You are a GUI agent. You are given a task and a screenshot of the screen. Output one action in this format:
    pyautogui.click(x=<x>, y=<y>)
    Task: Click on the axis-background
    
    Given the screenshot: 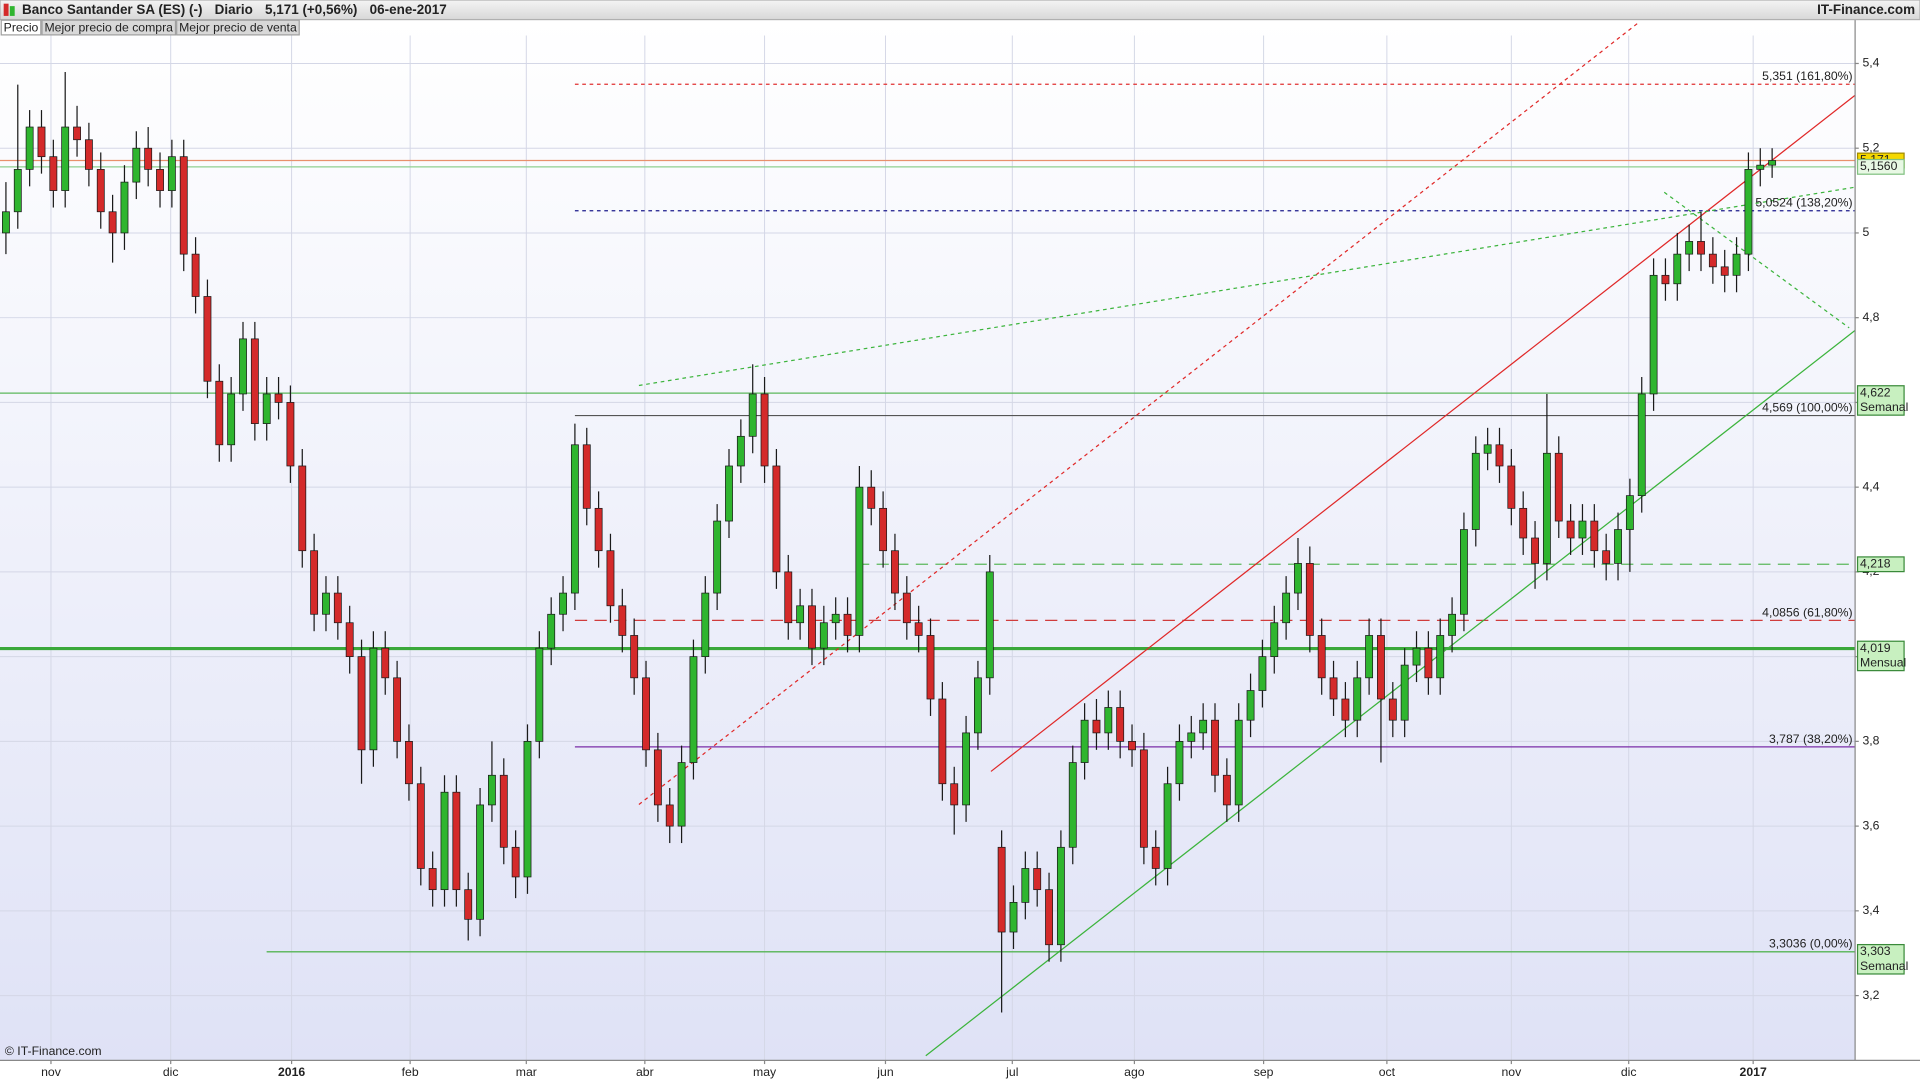 What is the action you would take?
    pyautogui.click(x=1887, y=549)
    